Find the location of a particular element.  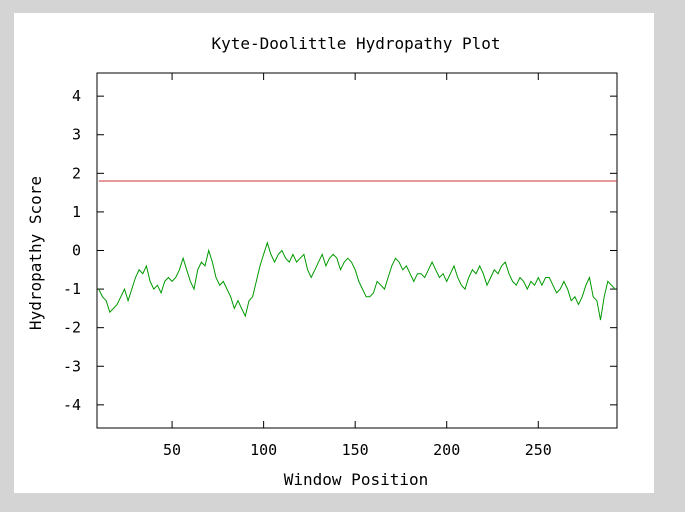

x-tick-label: 200 is located at coordinates (446, 450).